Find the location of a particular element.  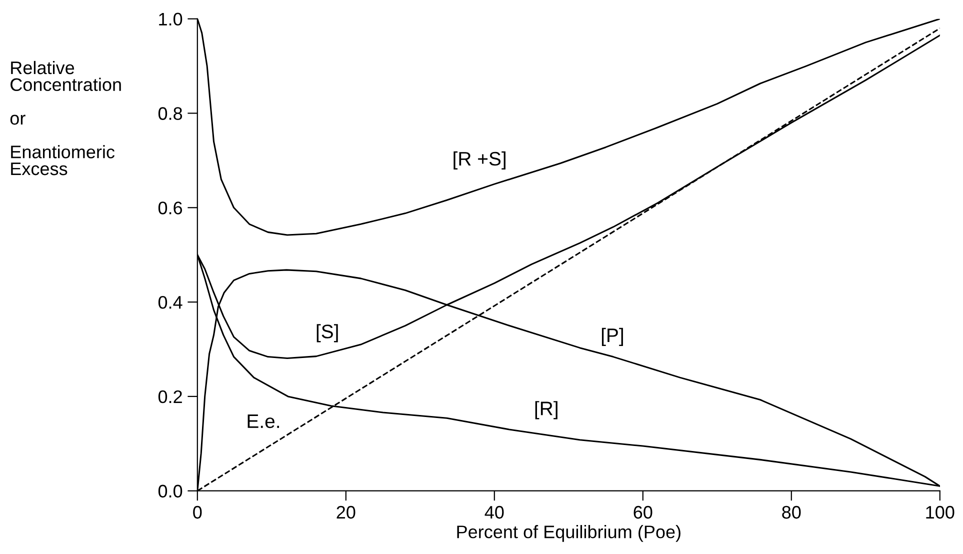

series-label: [S] is located at coordinates (327, 333).